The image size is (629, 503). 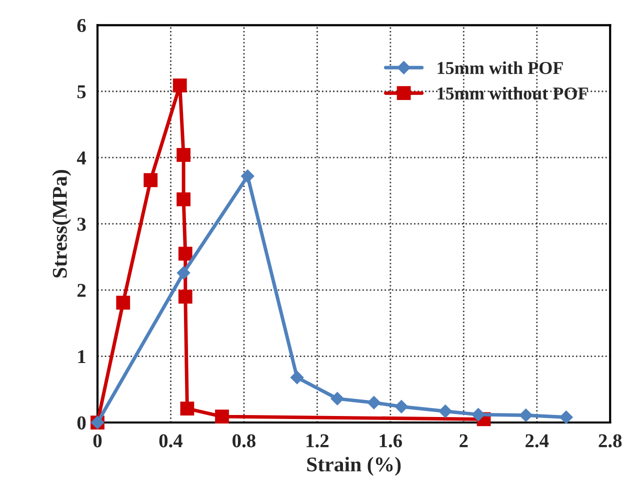 What do you see at coordinates (354, 466) in the screenshot?
I see `x-axis-title: Strain (%)` at bounding box center [354, 466].